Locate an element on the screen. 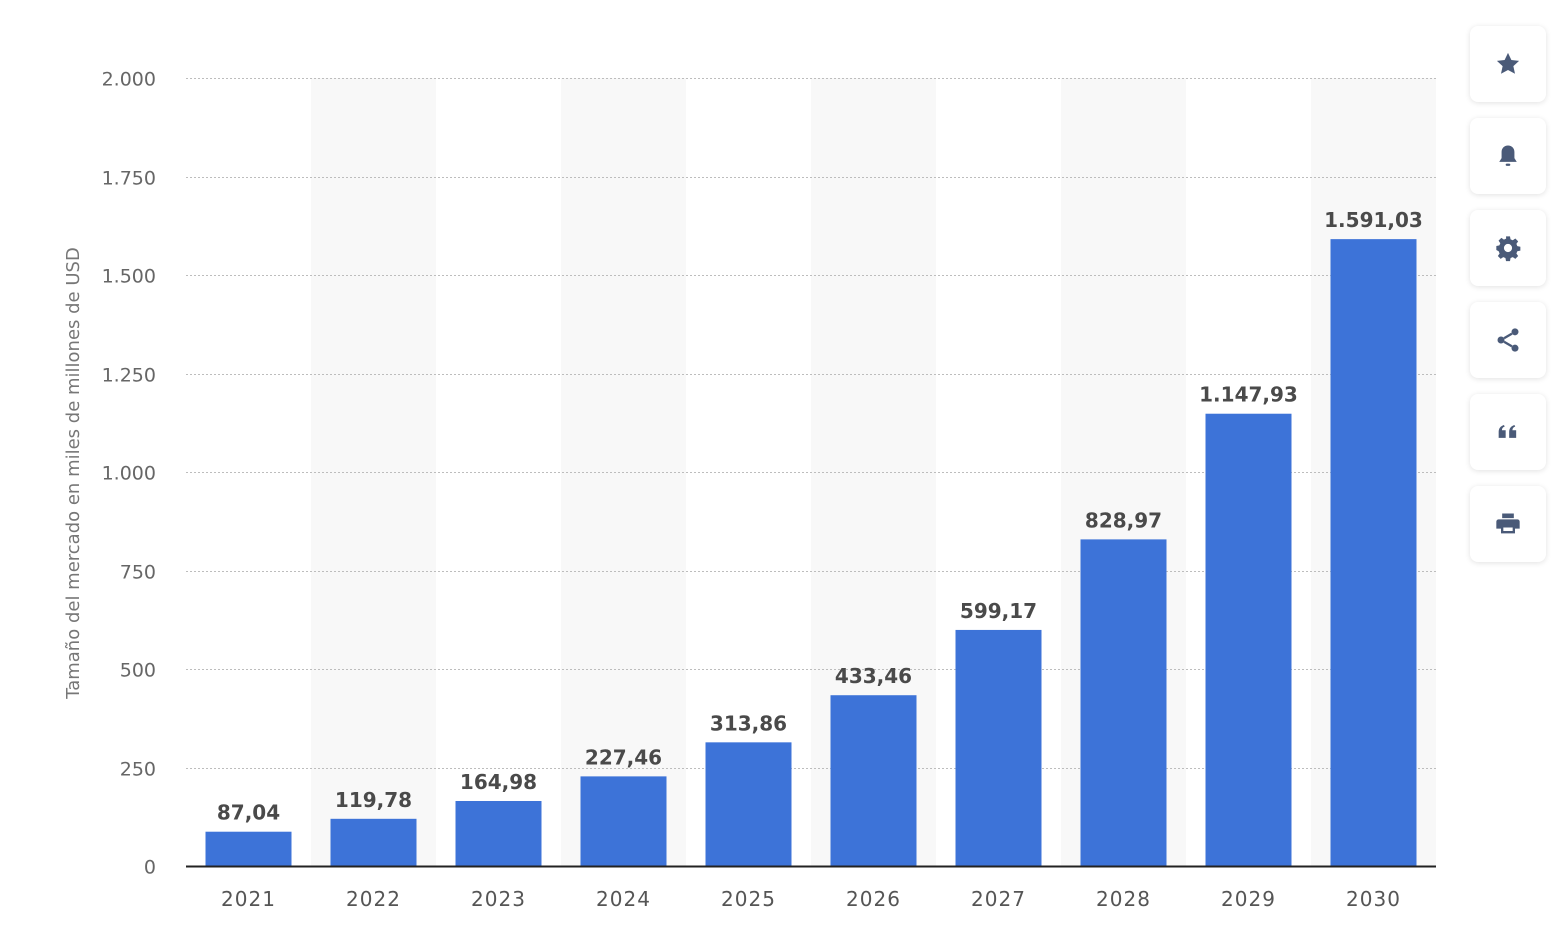 This screenshot has width=1568, height=926. settings-button is located at coordinates (1508, 248).